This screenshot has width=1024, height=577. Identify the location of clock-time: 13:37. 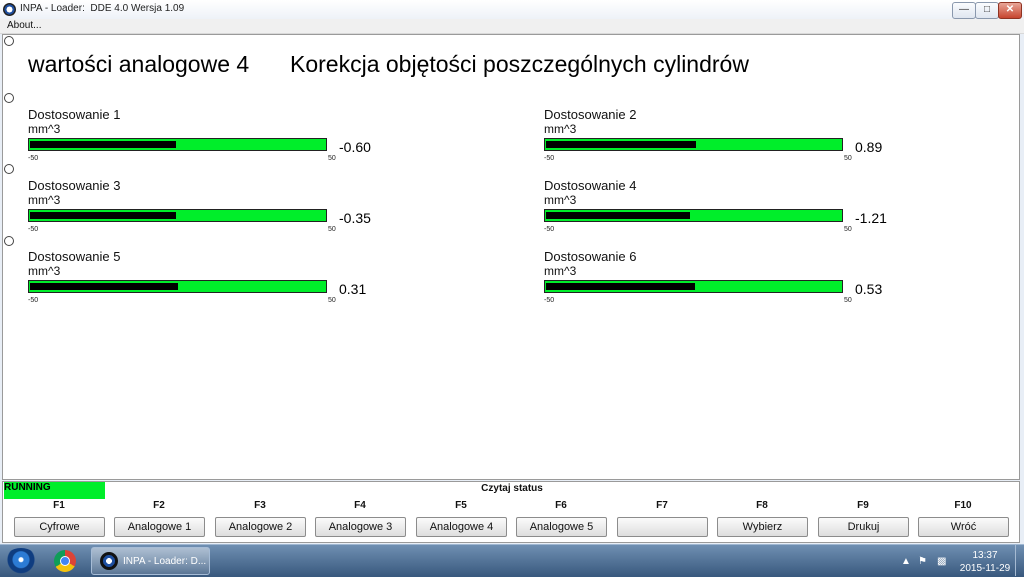
(985, 555).